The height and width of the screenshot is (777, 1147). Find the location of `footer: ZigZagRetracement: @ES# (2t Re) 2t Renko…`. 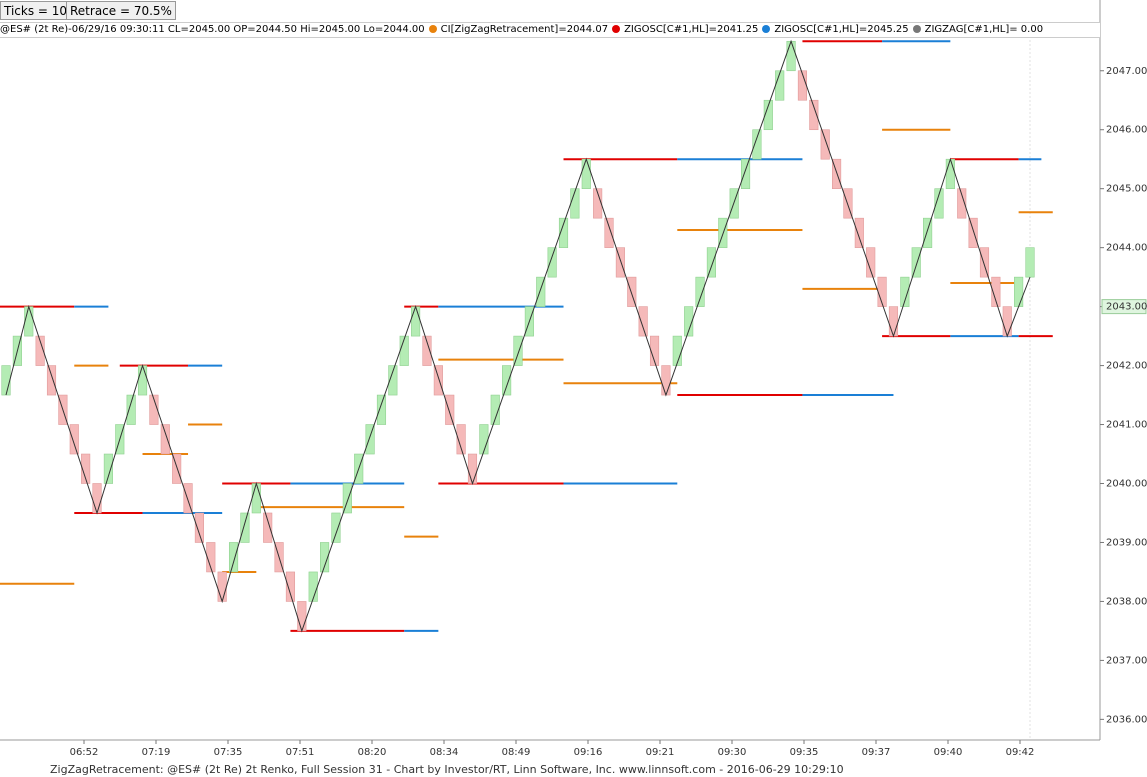

footer: ZigZagRetracement: @ES# (2t Re) 2t Renko… is located at coordinates (447, 769).